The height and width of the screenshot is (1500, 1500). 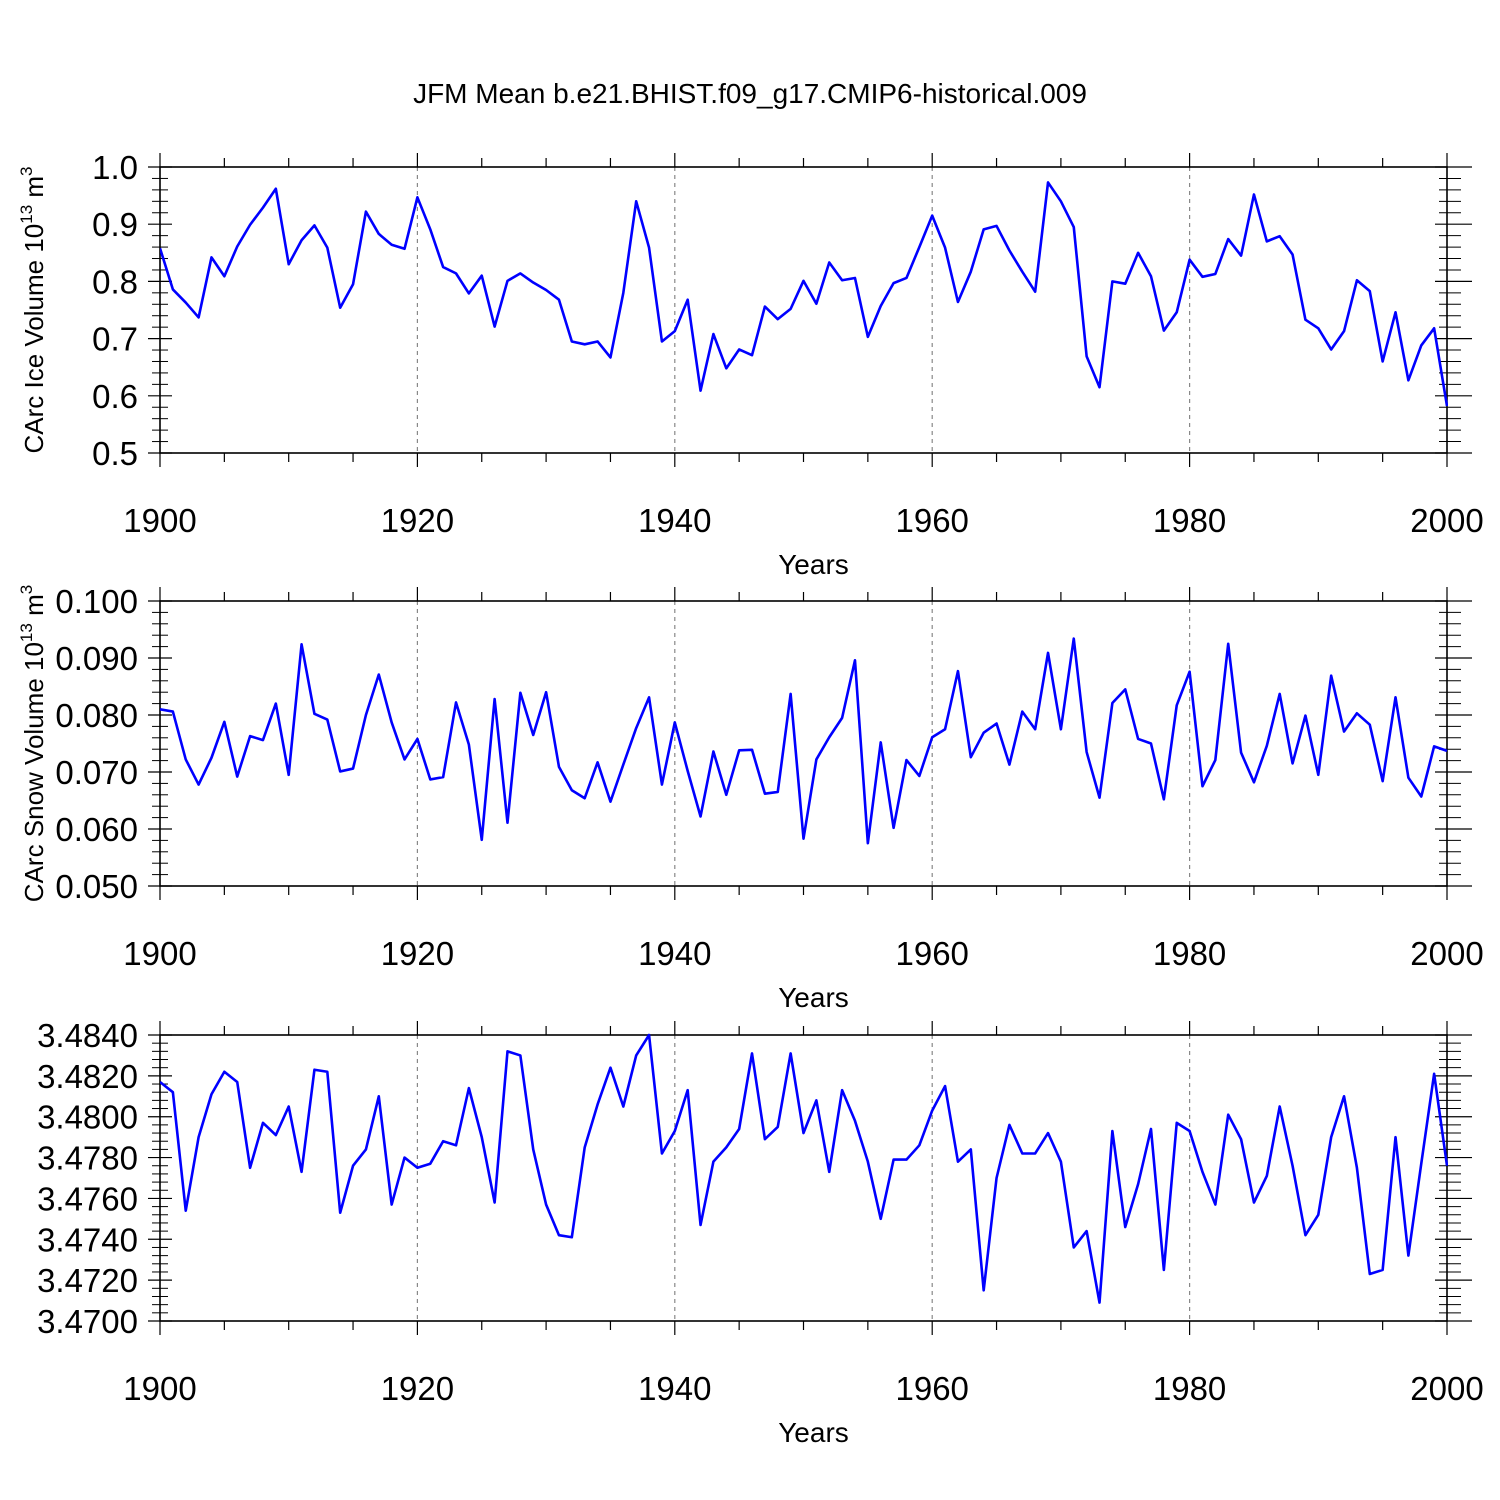 What do you see at coordinates (96, 772) in the screenshot?
I see `y-tick-label: 0.070` at bounding box center [96, 772].